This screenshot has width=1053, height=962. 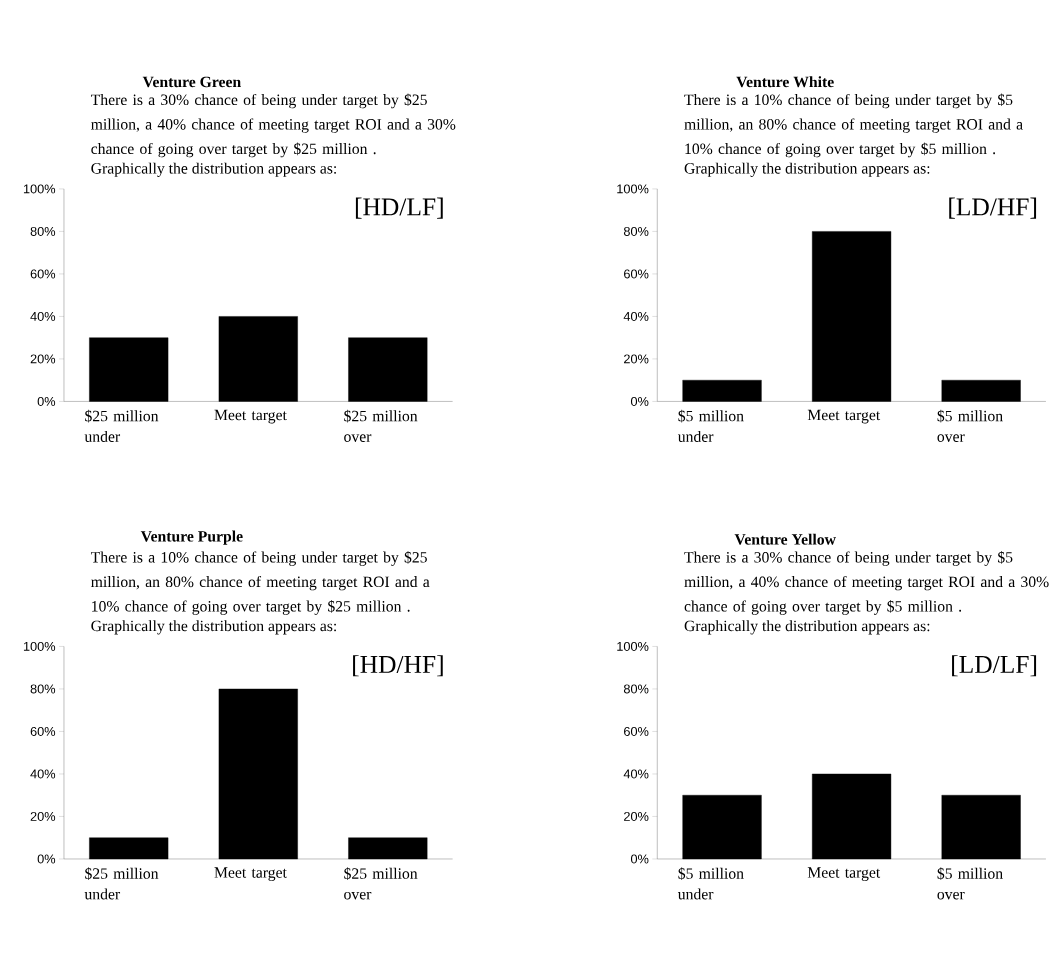 What do you see at coordinates (399, 208) in the screenshot?
I see `annotation: [HD/LF]` at bounding box center [399, 208].